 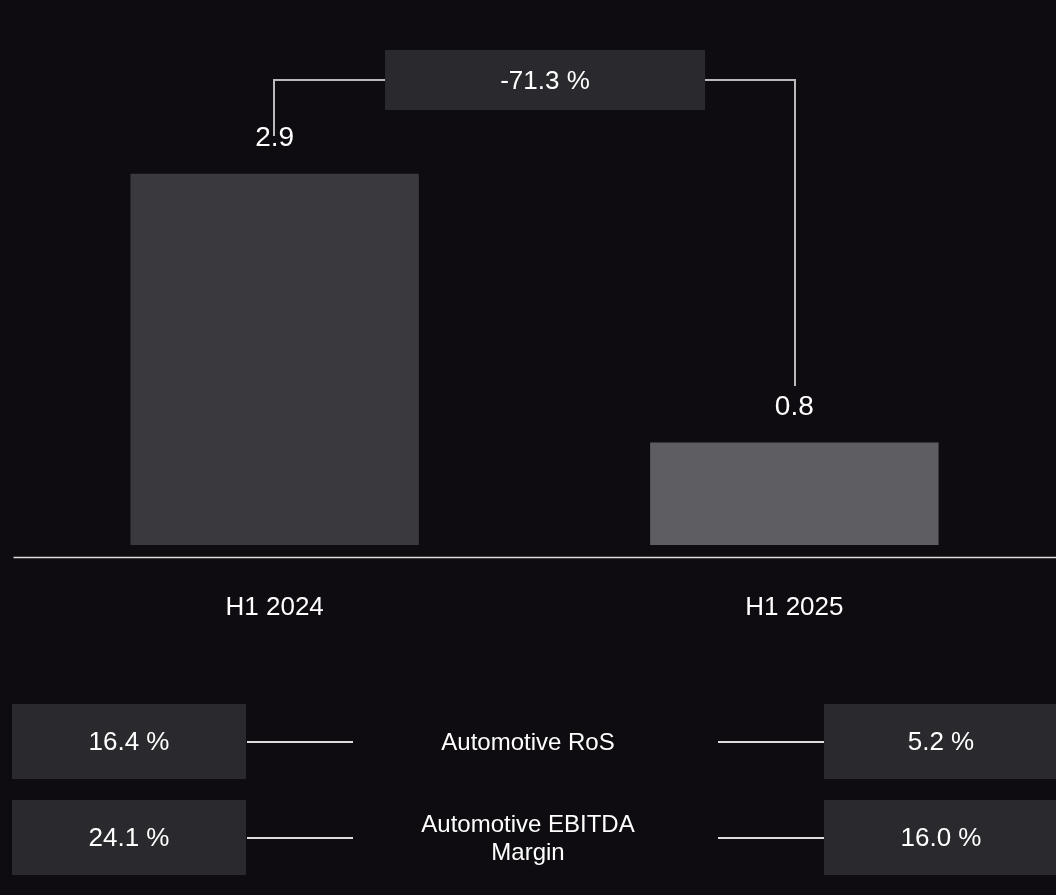 What do you see at coordinates (129, 741) in the screenshot?
I see `text: 16.4 %` at bounding box center [129, 741].